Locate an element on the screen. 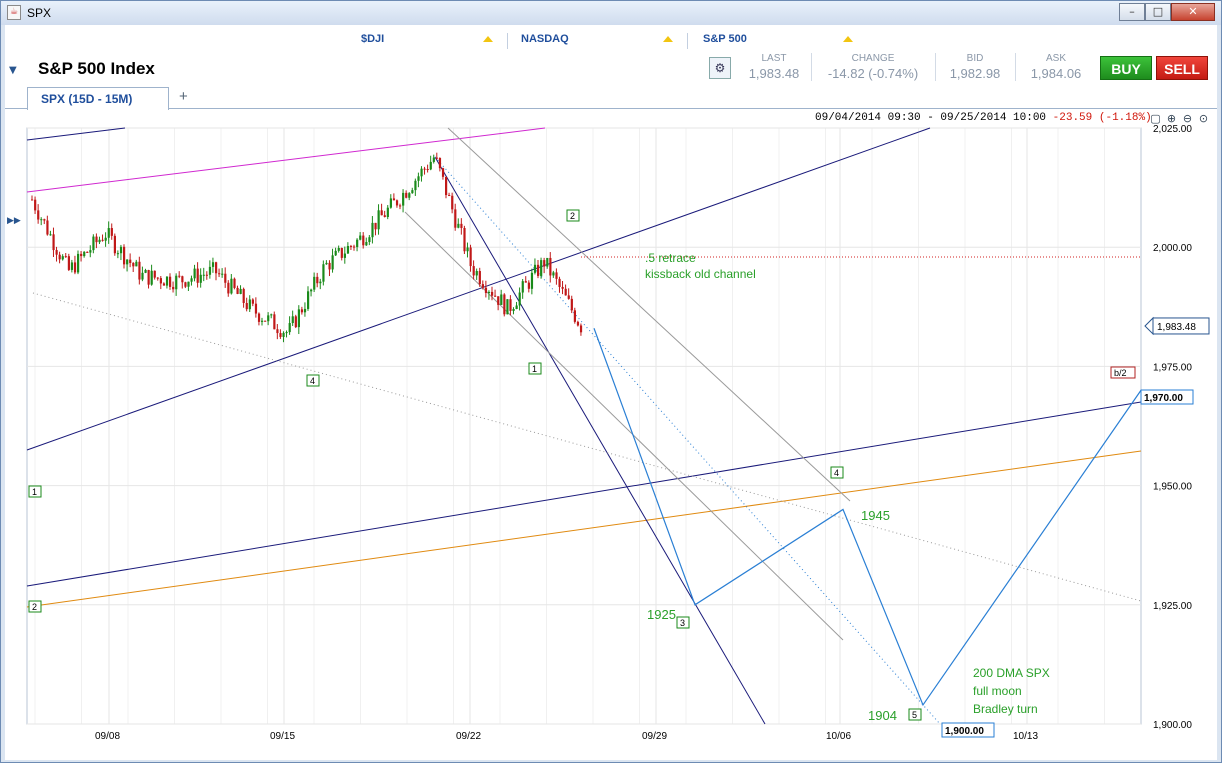  buy-button: BUY is located at coordinates (1126, 68).